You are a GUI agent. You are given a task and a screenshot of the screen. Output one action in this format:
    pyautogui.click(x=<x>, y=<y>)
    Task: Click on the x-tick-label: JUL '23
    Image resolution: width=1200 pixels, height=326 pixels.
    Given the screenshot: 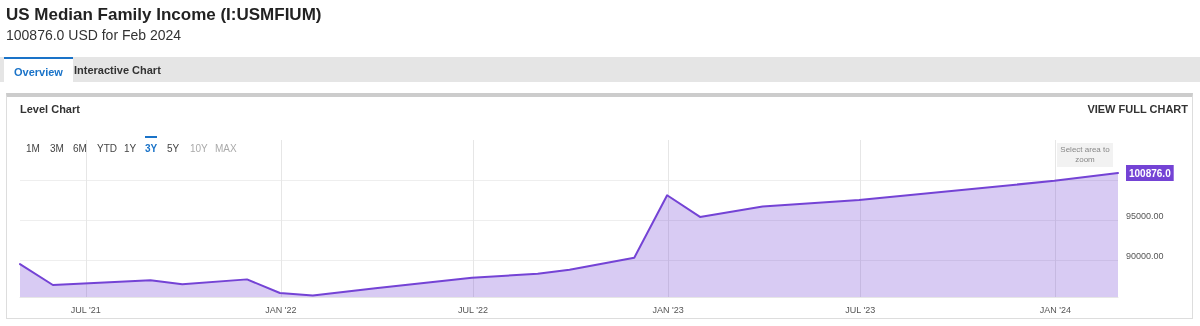 What is the action you would take?
    pyautogui.click(x=860, y=309)
    